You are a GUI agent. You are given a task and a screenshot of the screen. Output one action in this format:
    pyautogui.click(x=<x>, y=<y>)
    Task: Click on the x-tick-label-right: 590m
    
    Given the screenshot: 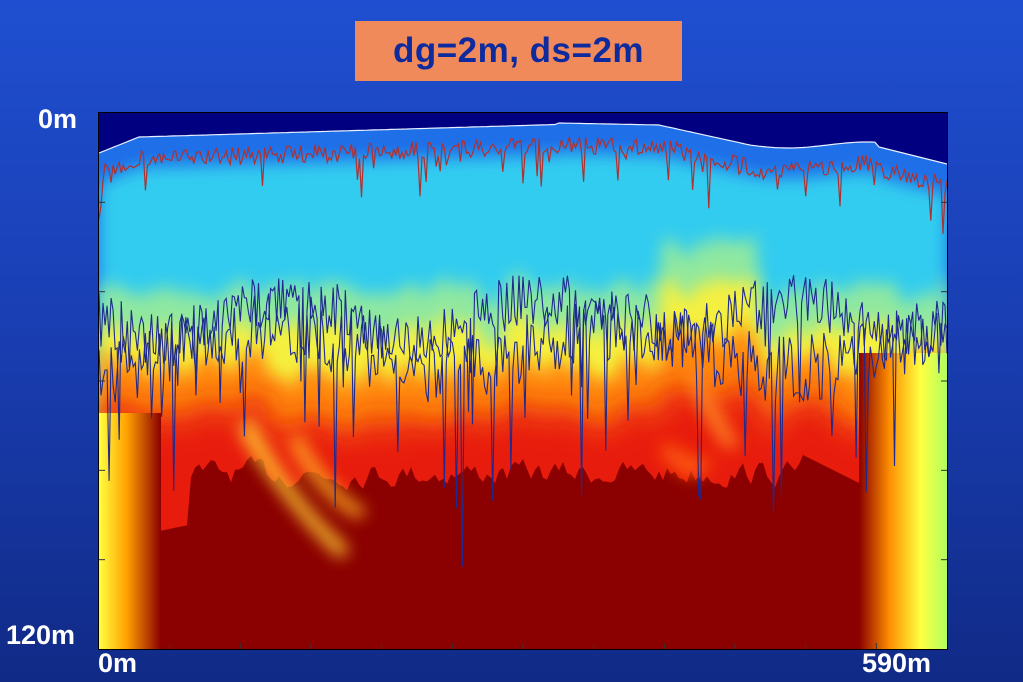 What is the action you would take?
    pyautogui.click(x=897, y=663)
    